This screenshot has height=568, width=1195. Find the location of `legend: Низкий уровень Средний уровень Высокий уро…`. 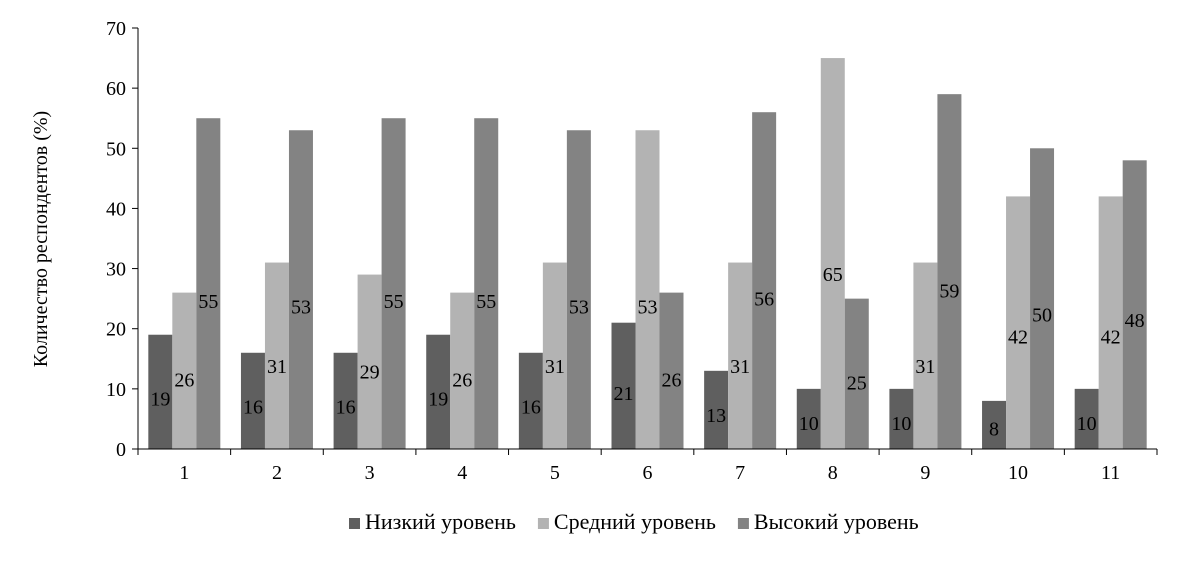

legend: Низкий уровень Средний уровень Высокий уро… is located at coordinates (634, 521).